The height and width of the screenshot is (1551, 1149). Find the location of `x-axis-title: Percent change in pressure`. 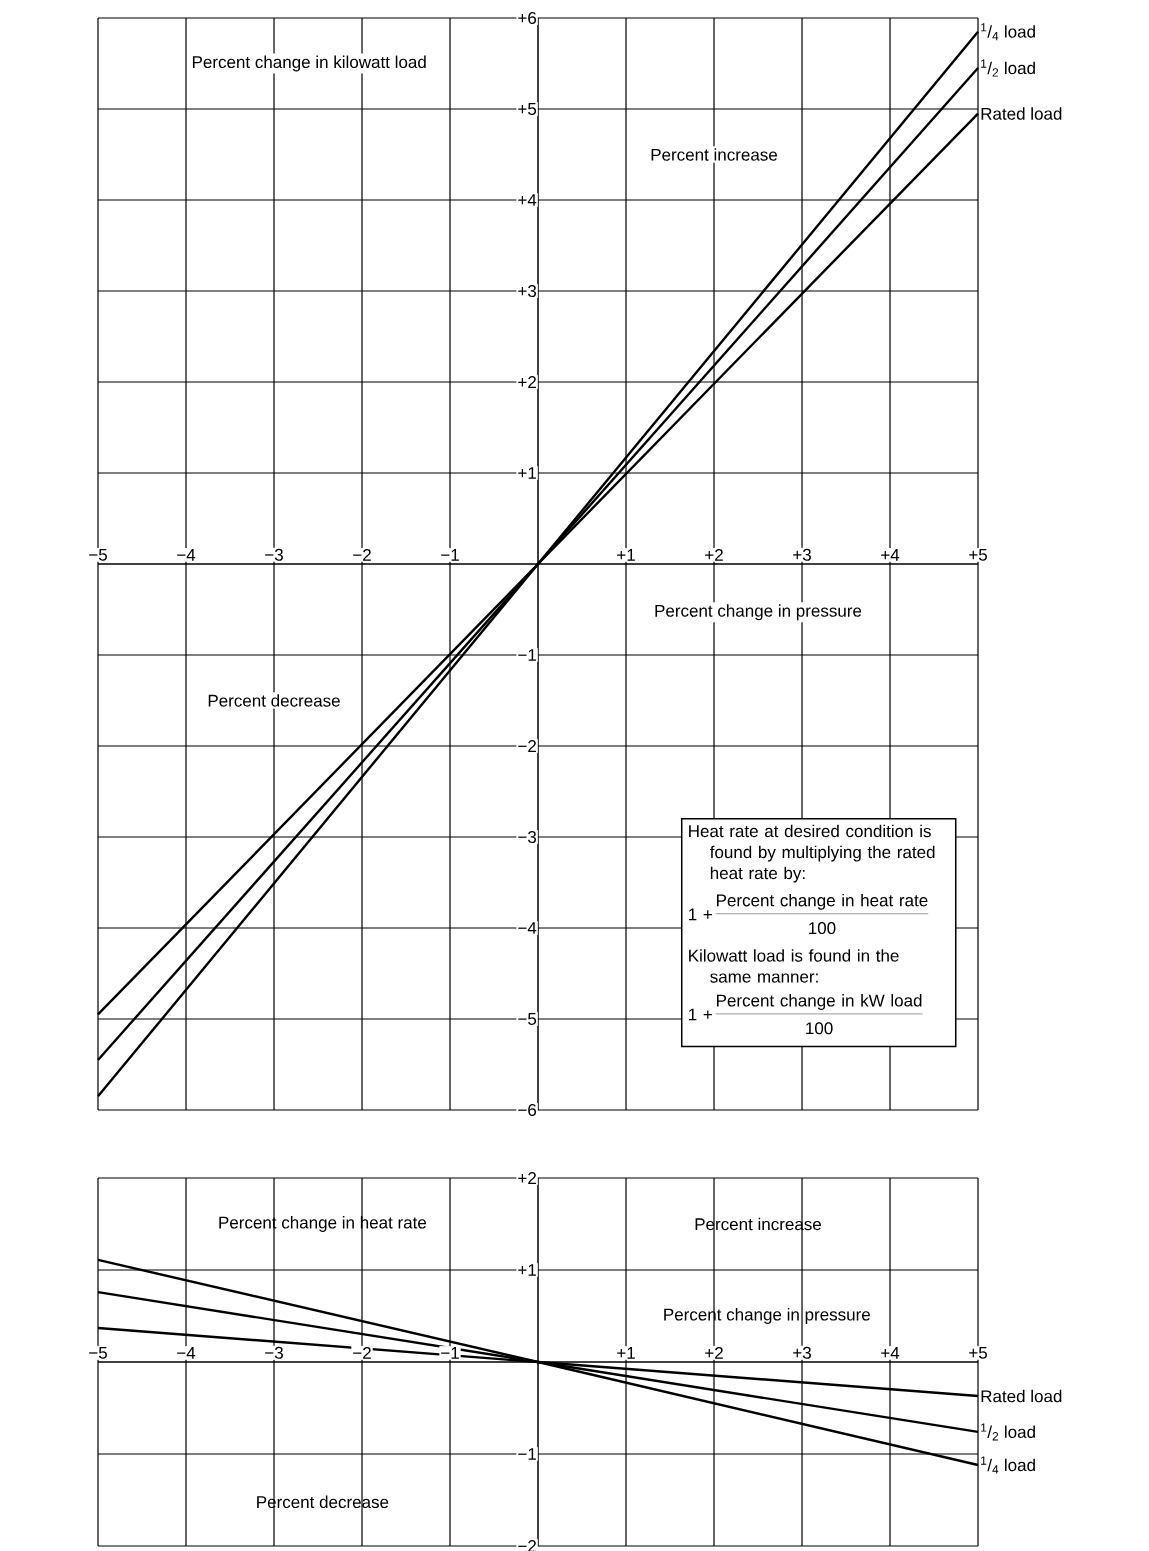

x-axis-title: Percent change in pressure is located at coordinates (758, 612).